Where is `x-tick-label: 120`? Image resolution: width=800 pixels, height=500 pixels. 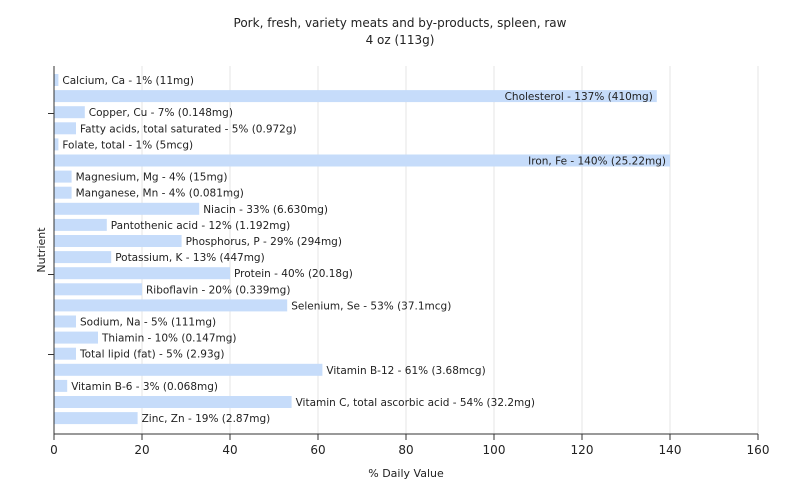 x-tick-label: 120 is located at coordinates (582, 450).